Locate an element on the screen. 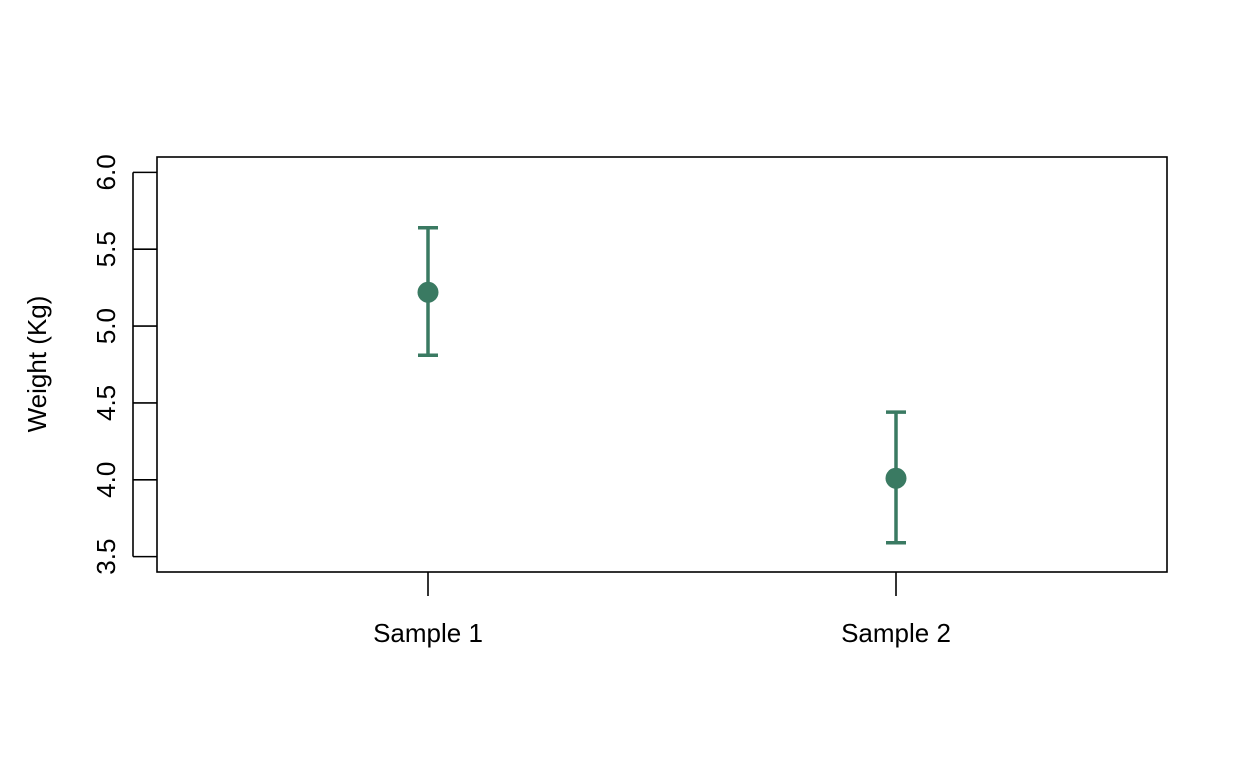  x-tick-label: Sample 1 is located at coordinates (428, 633).